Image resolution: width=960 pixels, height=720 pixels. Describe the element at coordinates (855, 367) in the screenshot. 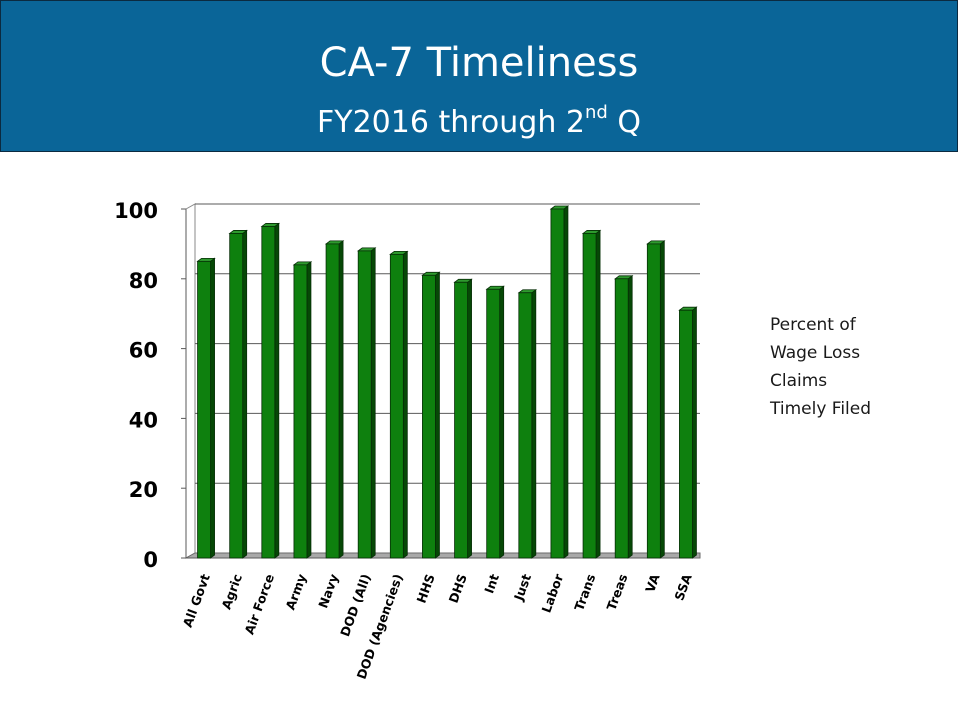

I see `chart-annotation: Percent of Wage Loss Claims Timely Filed` at that location.